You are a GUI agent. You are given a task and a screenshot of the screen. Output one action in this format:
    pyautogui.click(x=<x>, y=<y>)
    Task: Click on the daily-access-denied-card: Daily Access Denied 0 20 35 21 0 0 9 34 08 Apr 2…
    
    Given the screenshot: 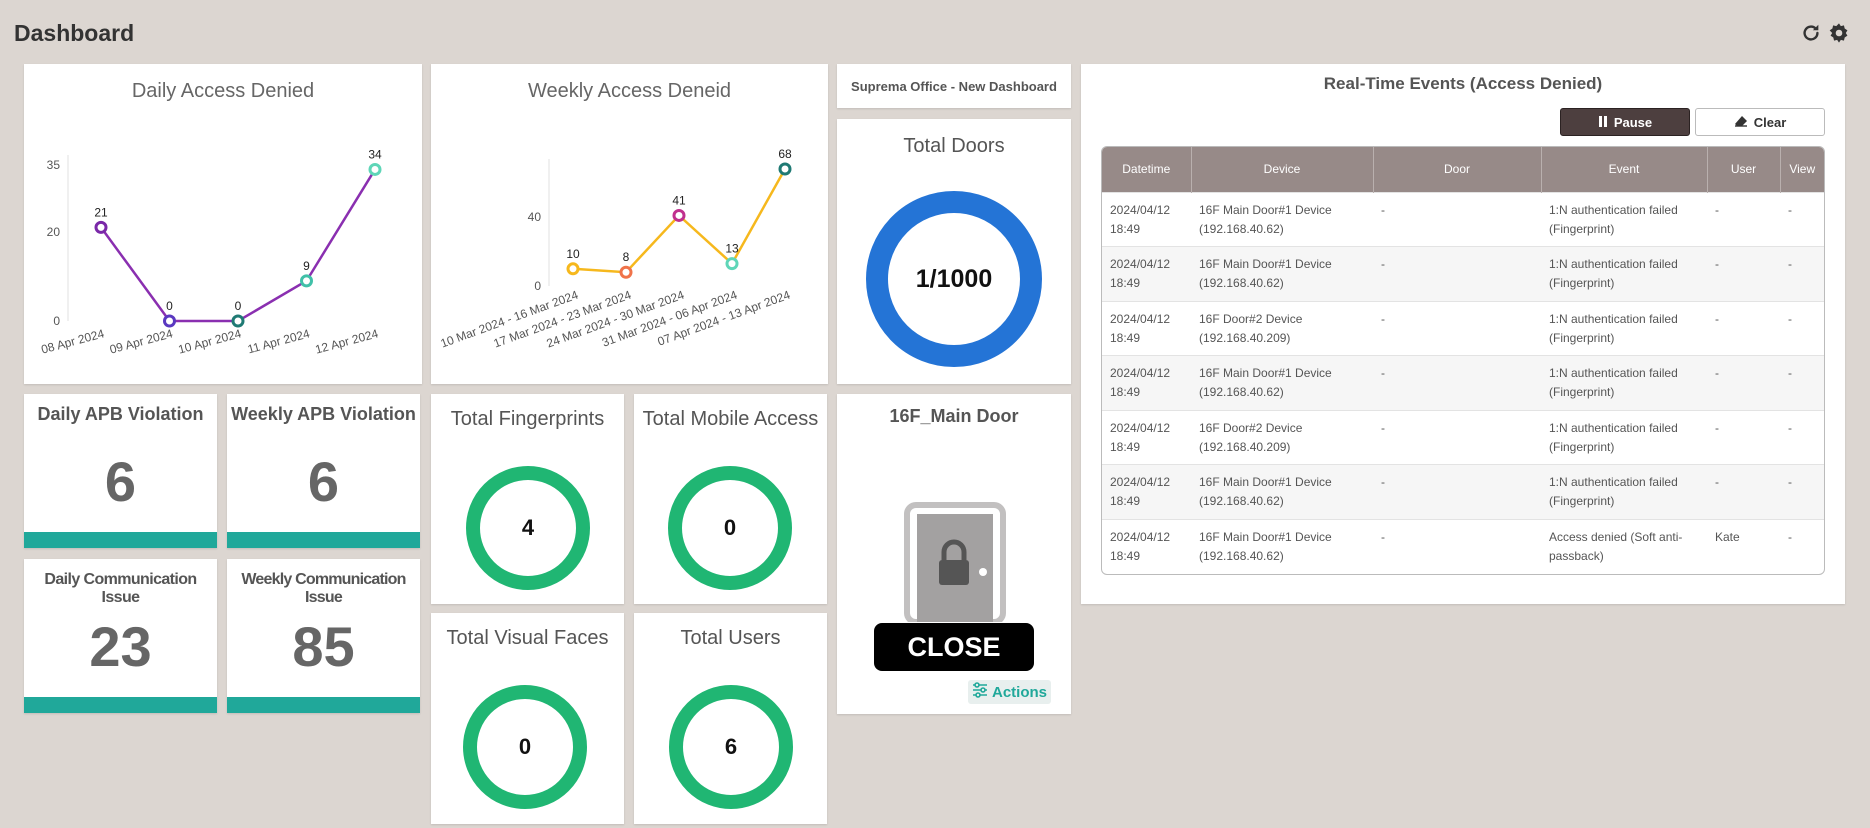 What is the action you would take?
    pyautogui.click(x=223, y=224)
    